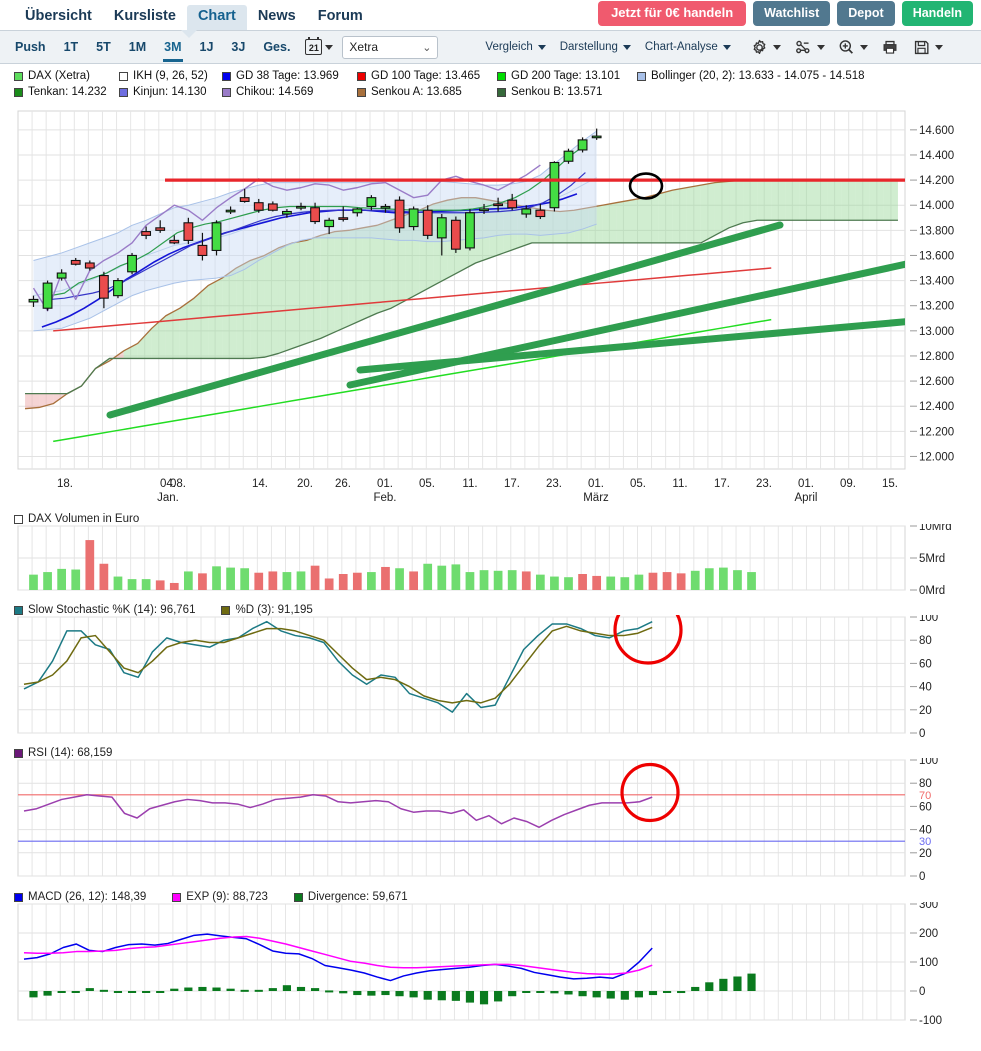 This screenshot has width=981, height=1051. Describe the element at coordinates (925, 784) in the screenshot. I see `svg-text: 80` at that location.